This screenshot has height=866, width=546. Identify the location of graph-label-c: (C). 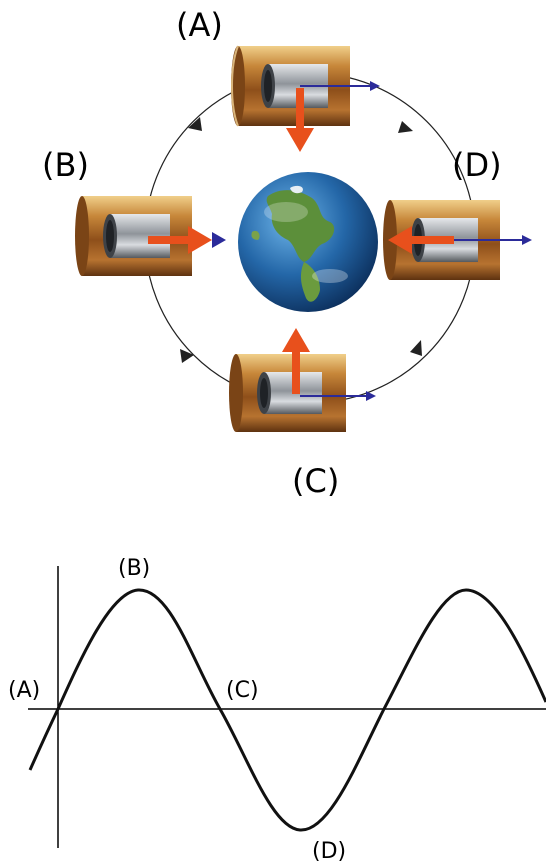
(242, 690).